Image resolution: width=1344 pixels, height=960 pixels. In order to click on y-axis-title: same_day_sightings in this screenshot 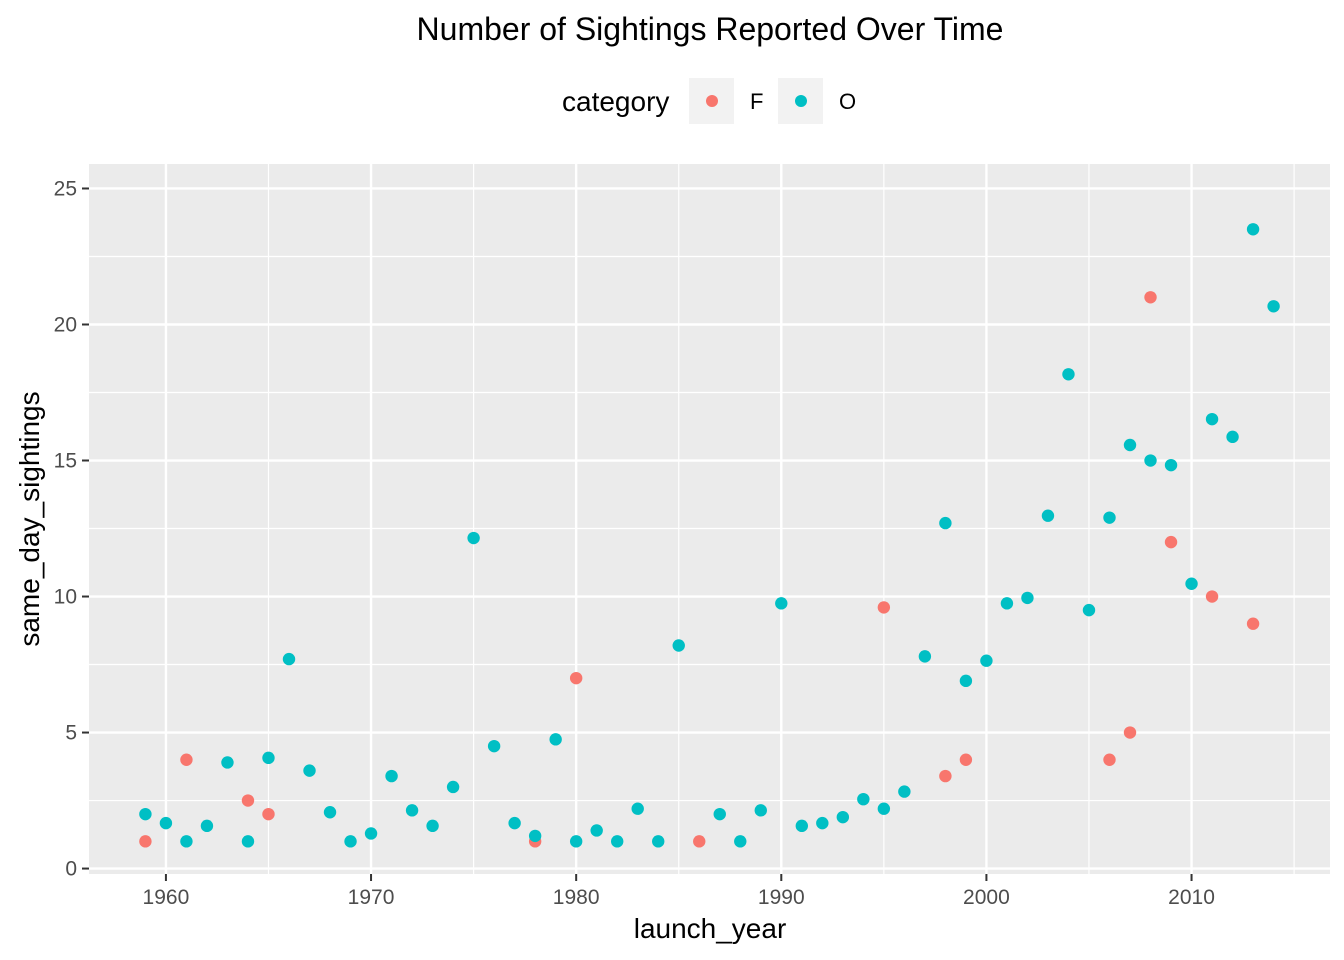, I will do `click(29, 518)`.